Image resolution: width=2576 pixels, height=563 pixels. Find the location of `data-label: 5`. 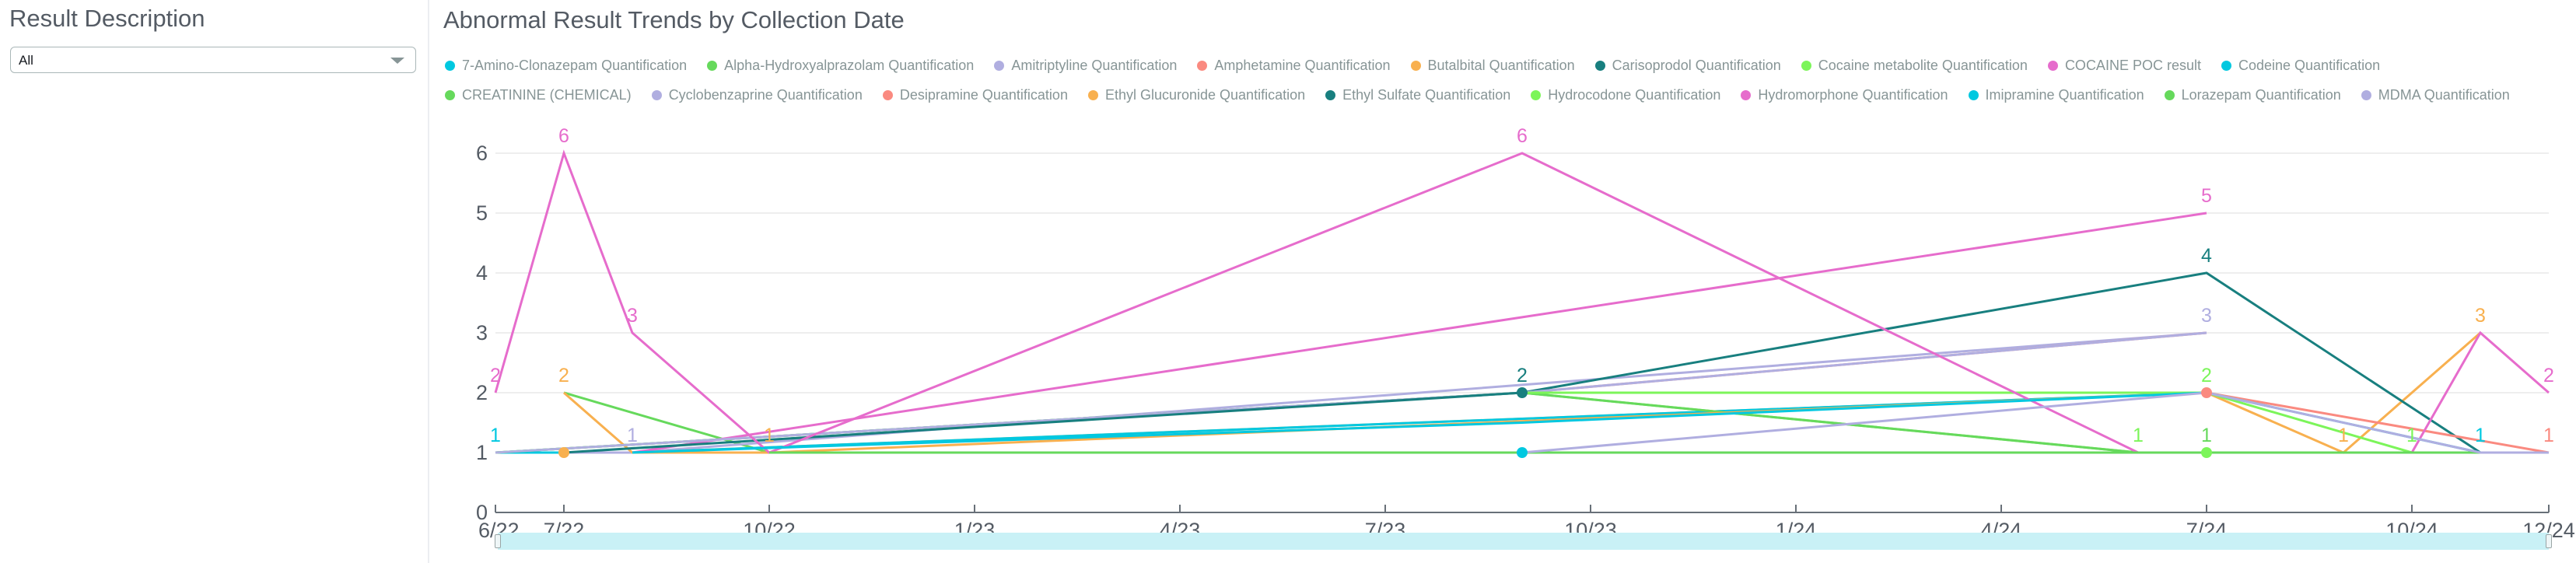

data-label: 5 is located at coordinates (2206, 196).